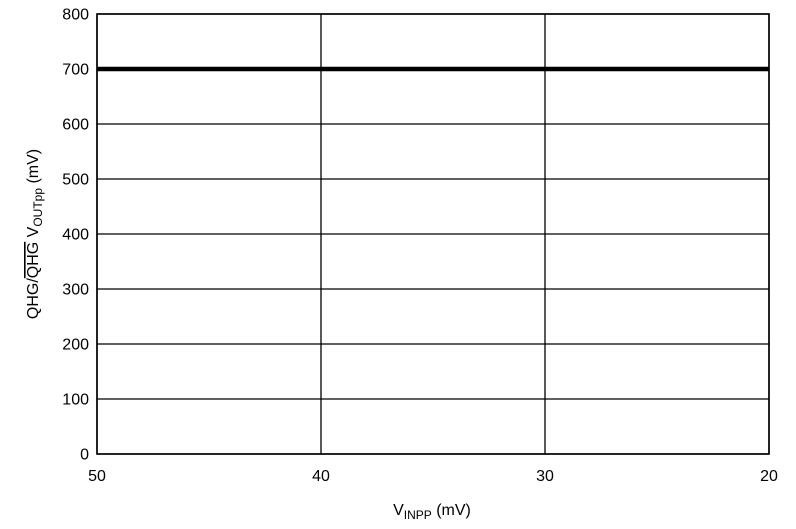 Image resolution: width=796 pixels, height=529 pixels. I want to click on y-tick-label-300: 300, so click(75, 290).